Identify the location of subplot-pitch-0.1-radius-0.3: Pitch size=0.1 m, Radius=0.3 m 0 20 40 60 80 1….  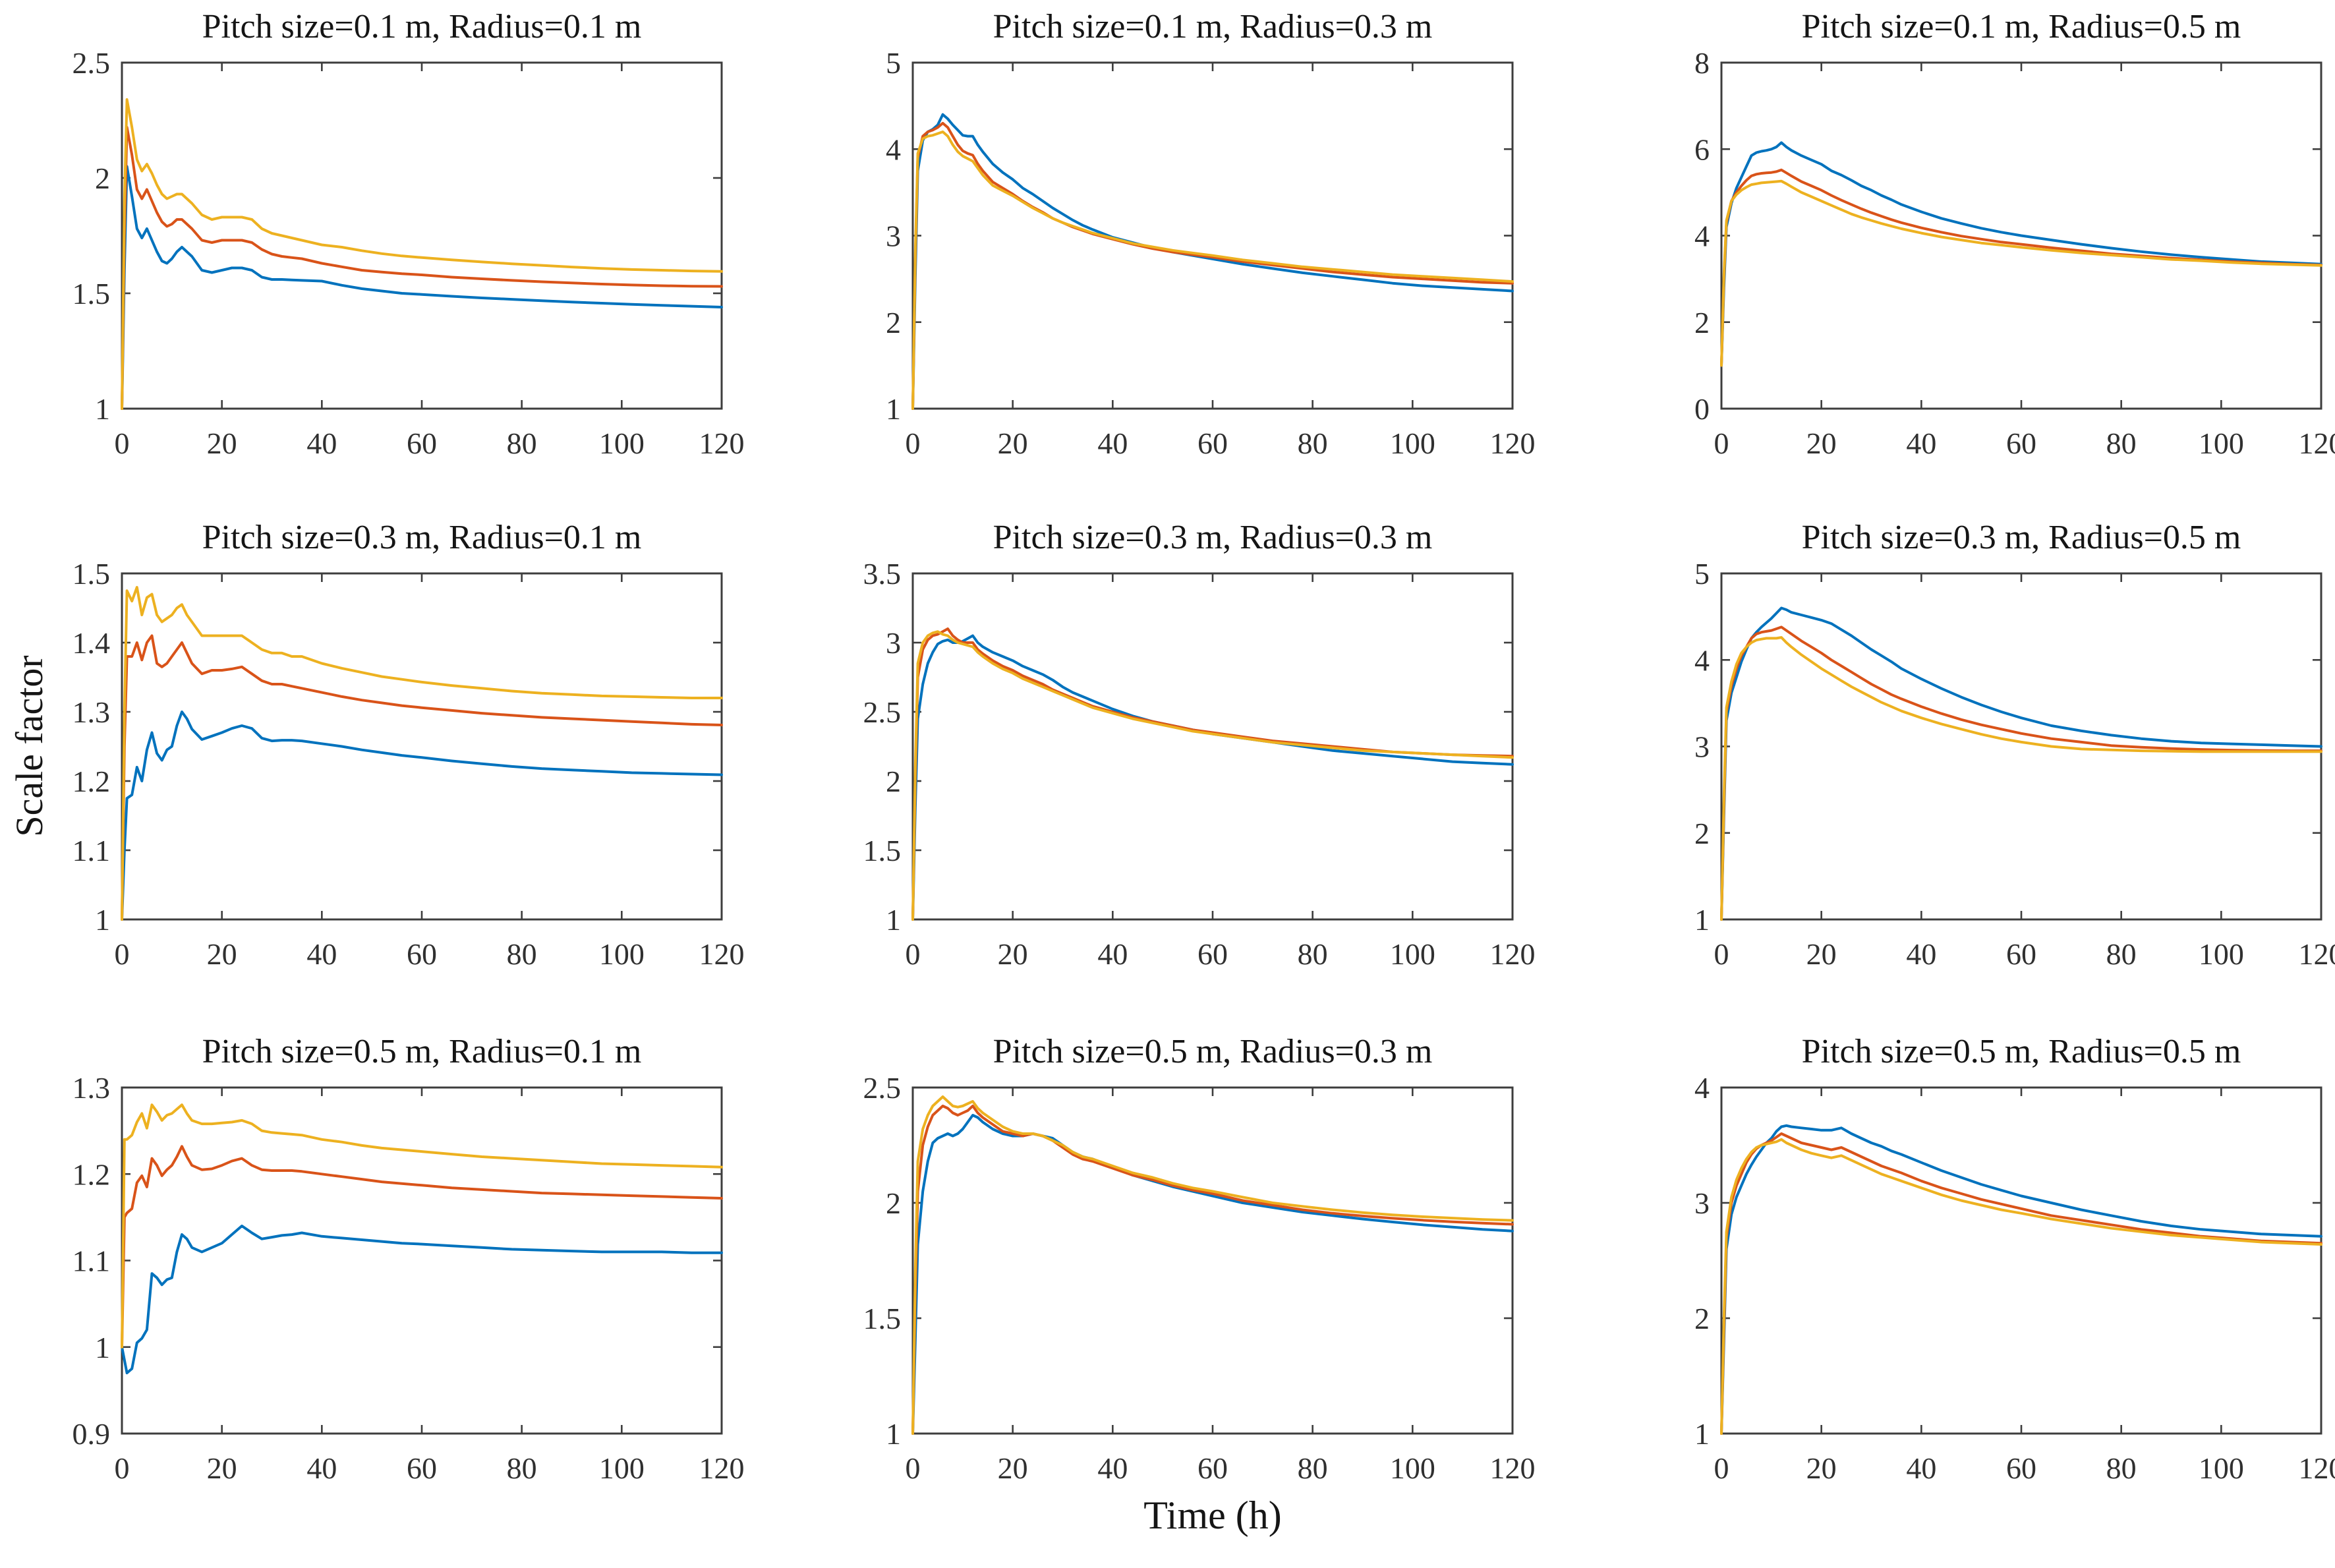
(1211, 234).